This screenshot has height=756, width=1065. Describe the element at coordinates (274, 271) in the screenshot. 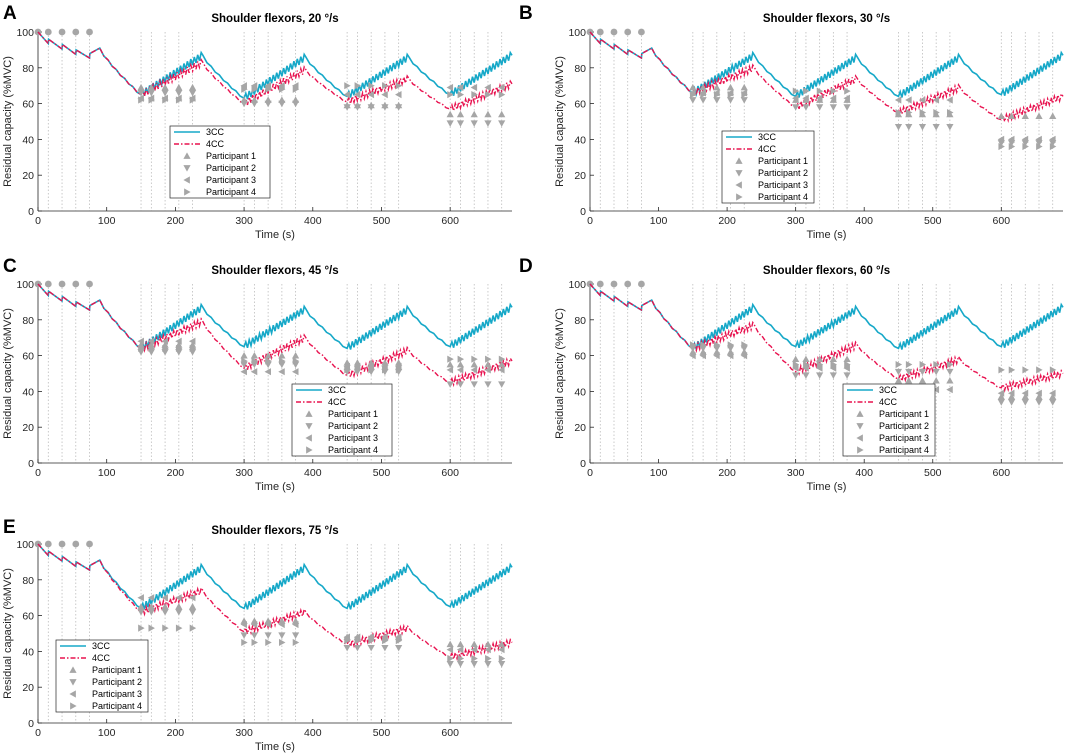

I see `chart-title: Shoulder flexors, 45 °/s` at that location.